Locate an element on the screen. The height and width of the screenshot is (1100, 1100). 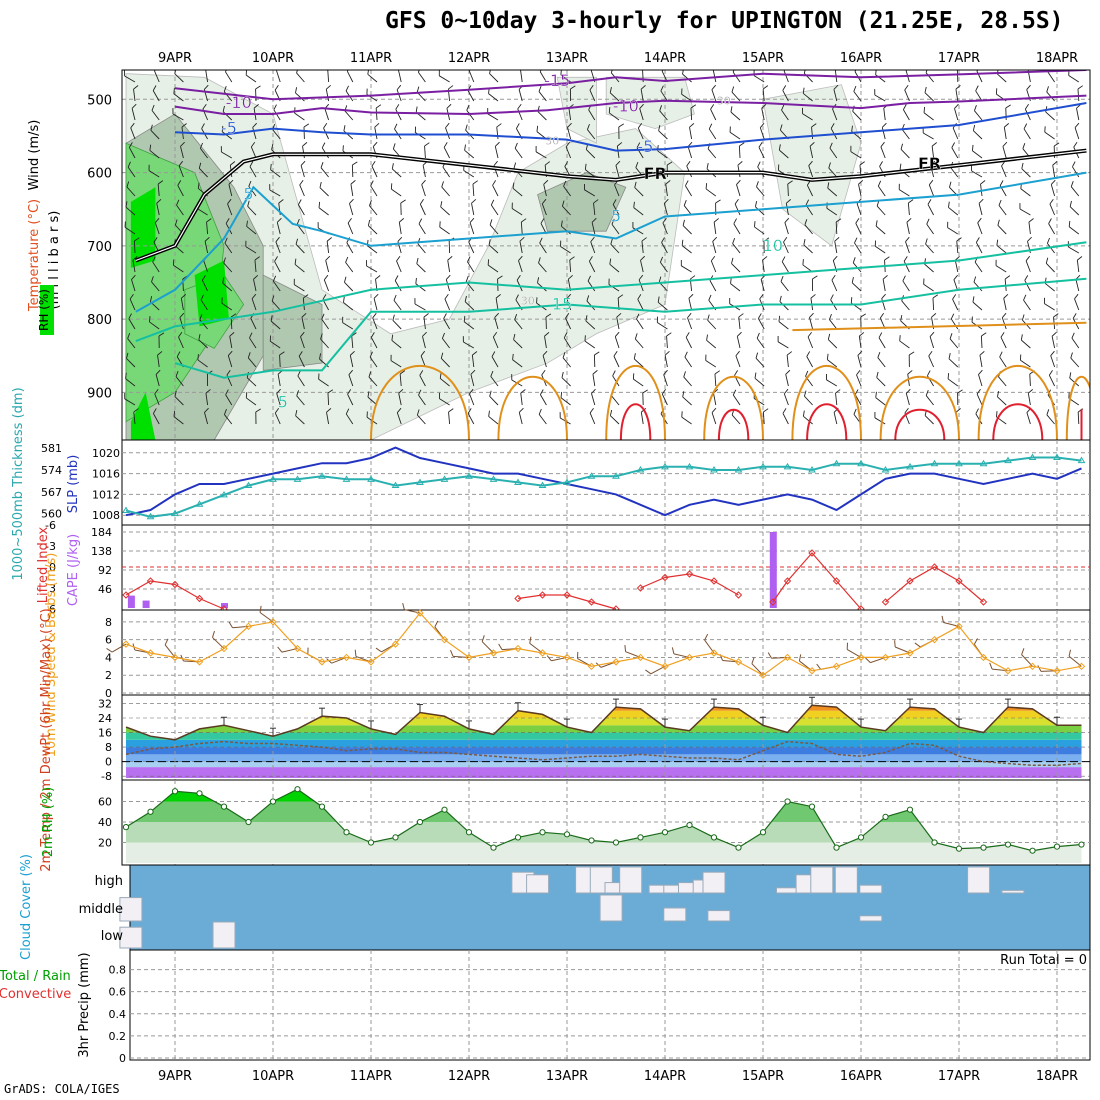
isotherm-hot-loop is located at coordinates (733, 424).